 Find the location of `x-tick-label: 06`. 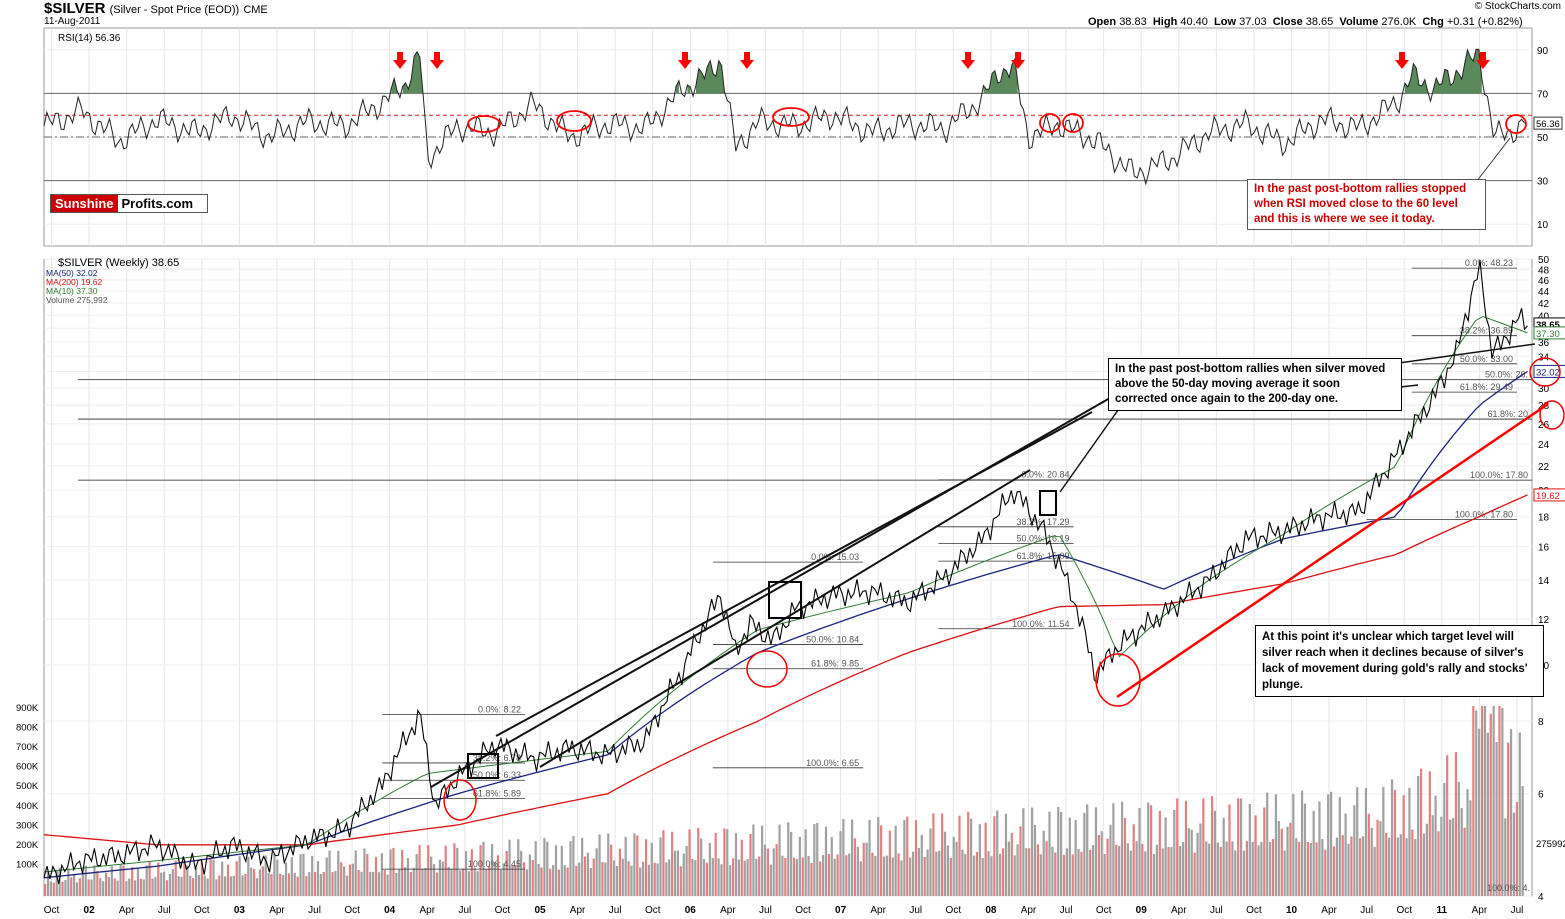

x-tick-label: 06 is located at coordinates (691, 910).